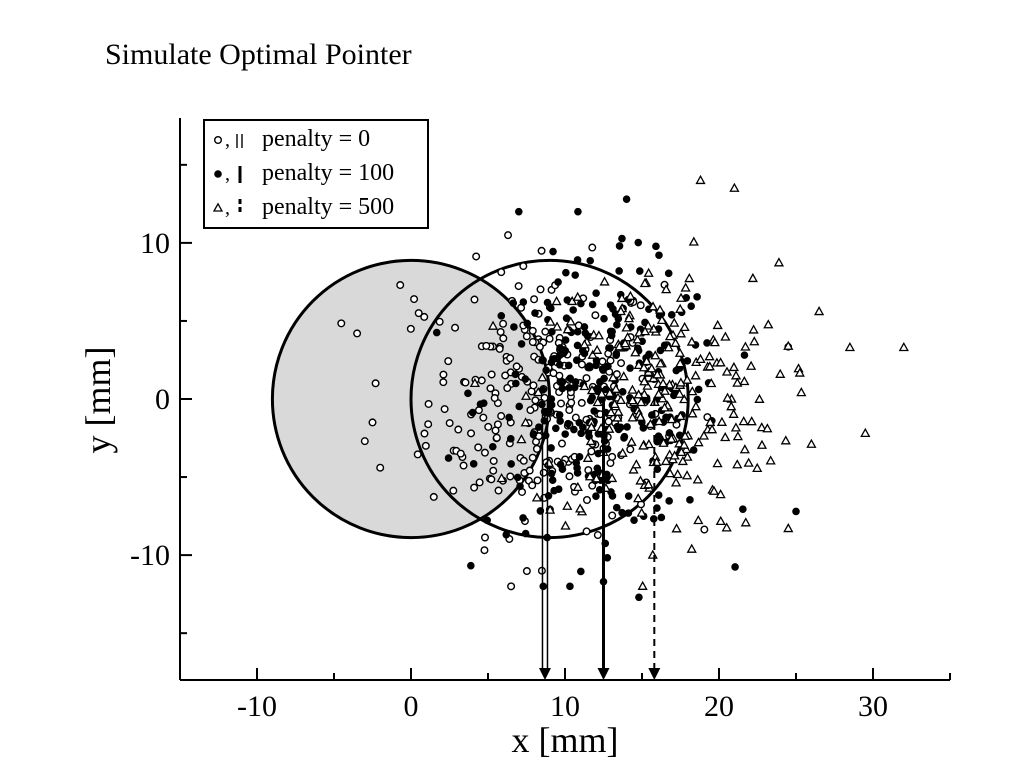  I want to click on x-tick-label: 20, so click(719, 706).